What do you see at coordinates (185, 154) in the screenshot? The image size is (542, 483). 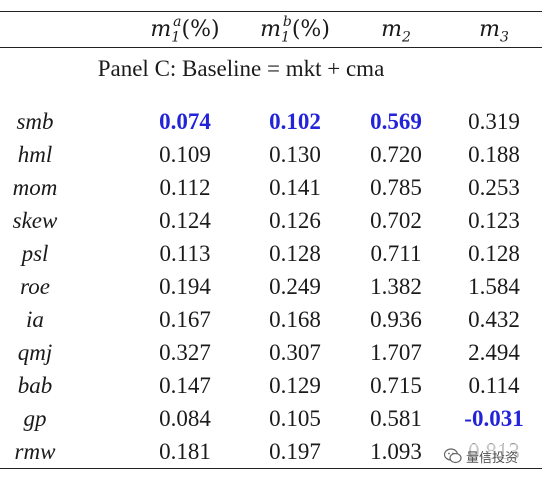 I see `cell-value: 0.109` at bounding box center [185, 154].